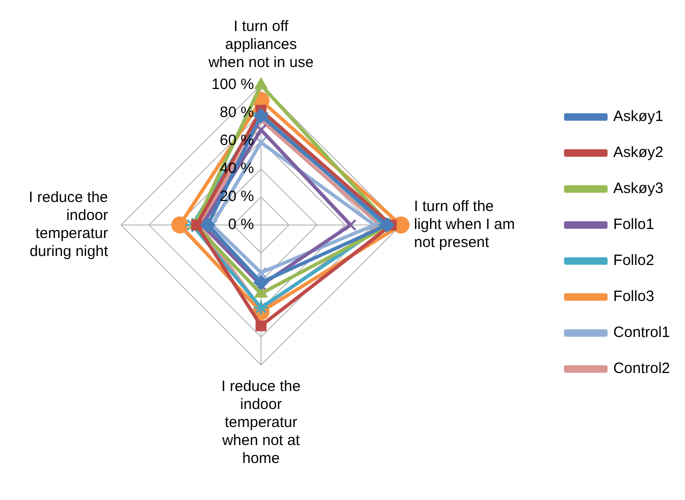 This screenshot has width=685, height=500. I want to click on spoke-label: I turn off appliances when not in use, so click(260, 45).